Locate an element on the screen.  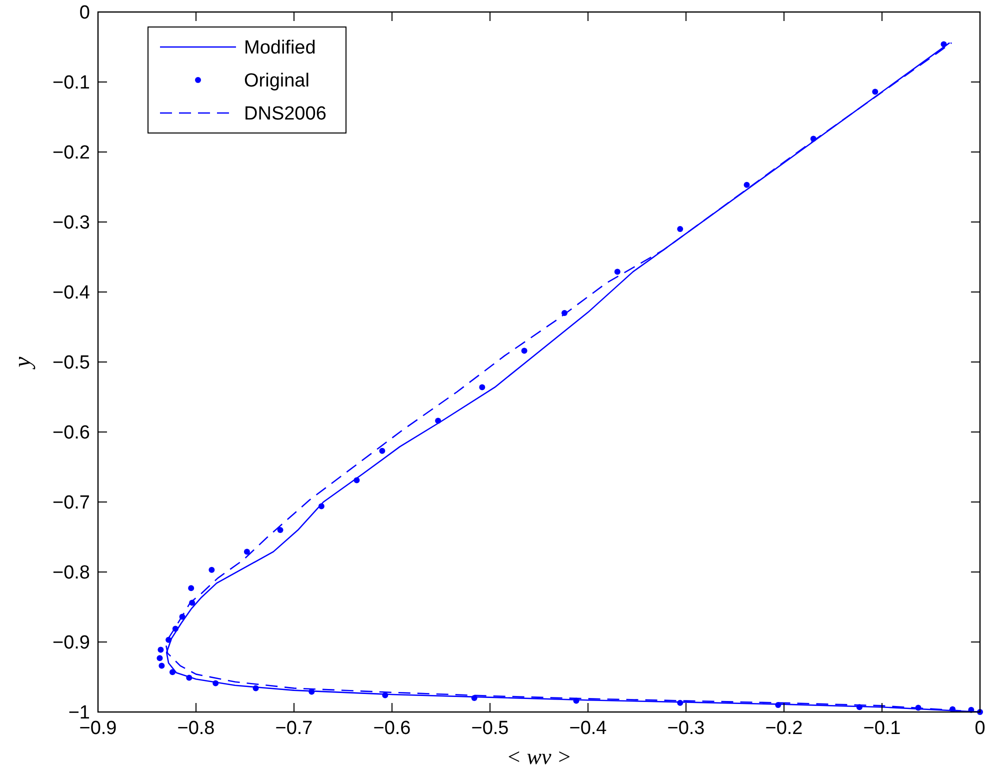
x-tick-label: −0.8 is located at coordinates (196, 728).